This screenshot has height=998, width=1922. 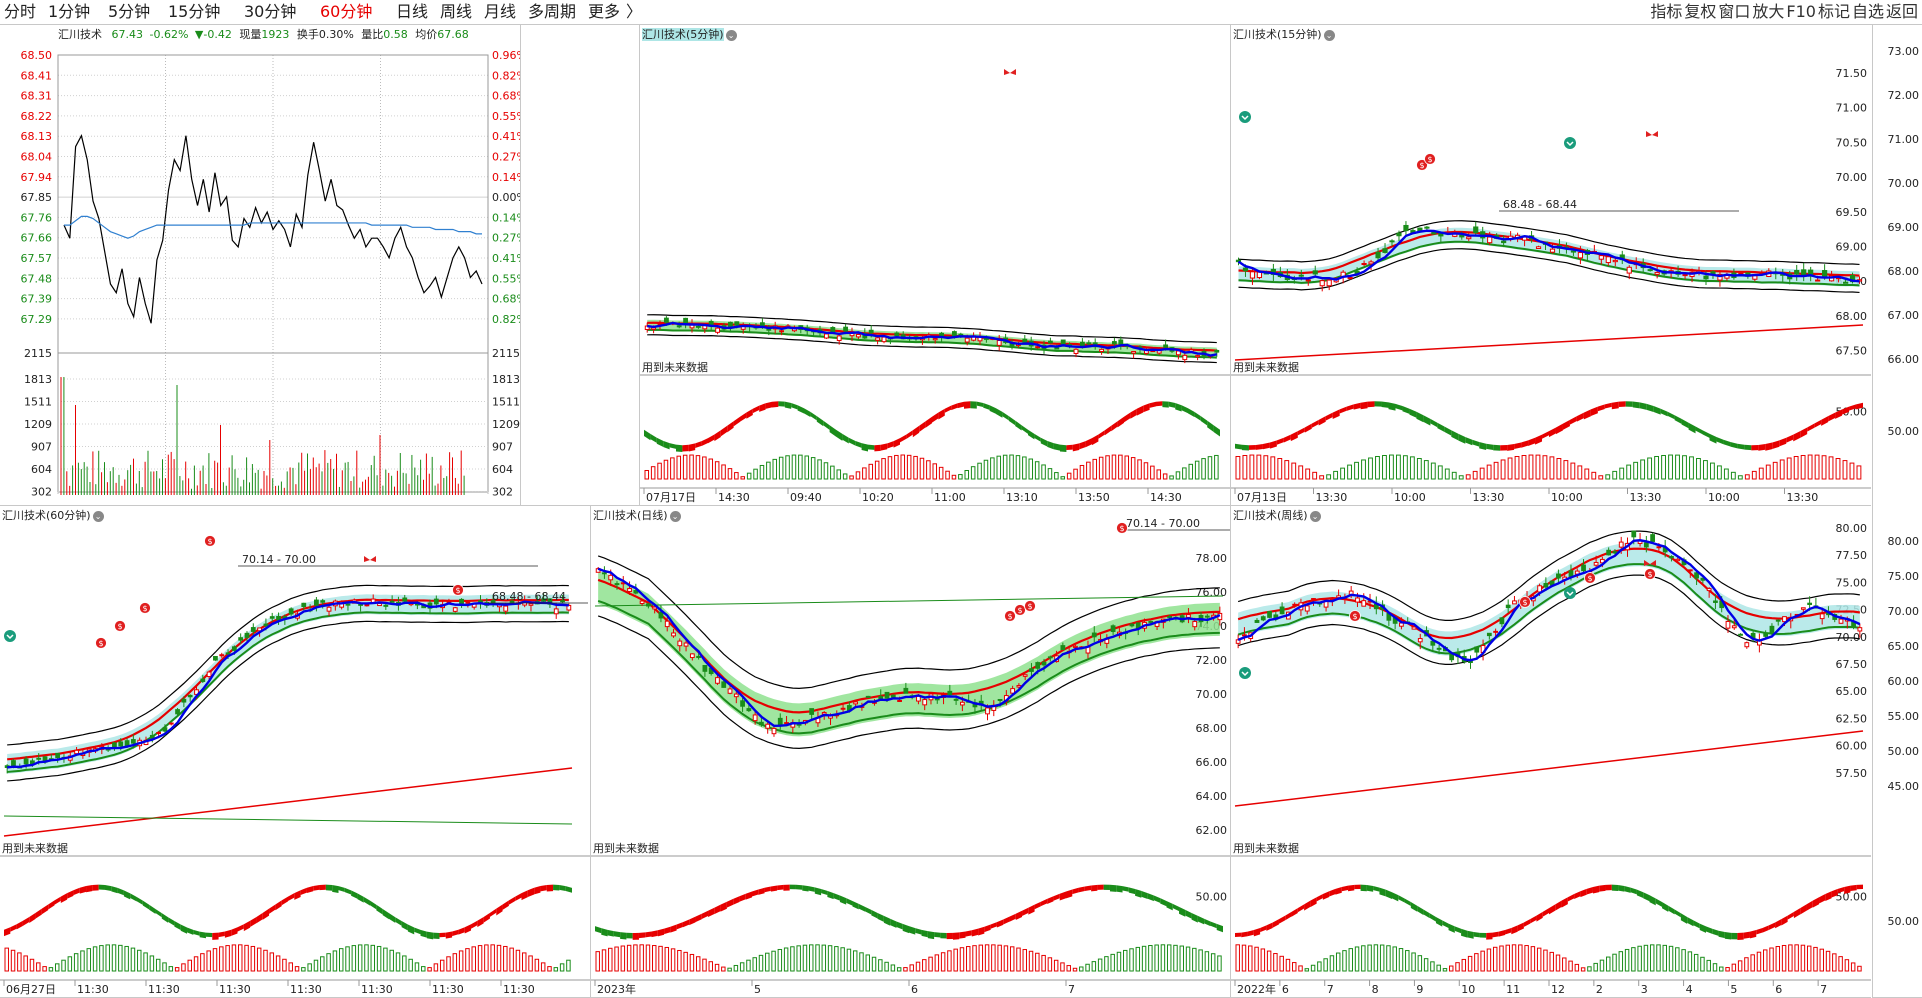 What do you see at coordinates (456, 11) in the screenshot?
I see `period-tab-7: 周线` at bounding box center [456, 11].